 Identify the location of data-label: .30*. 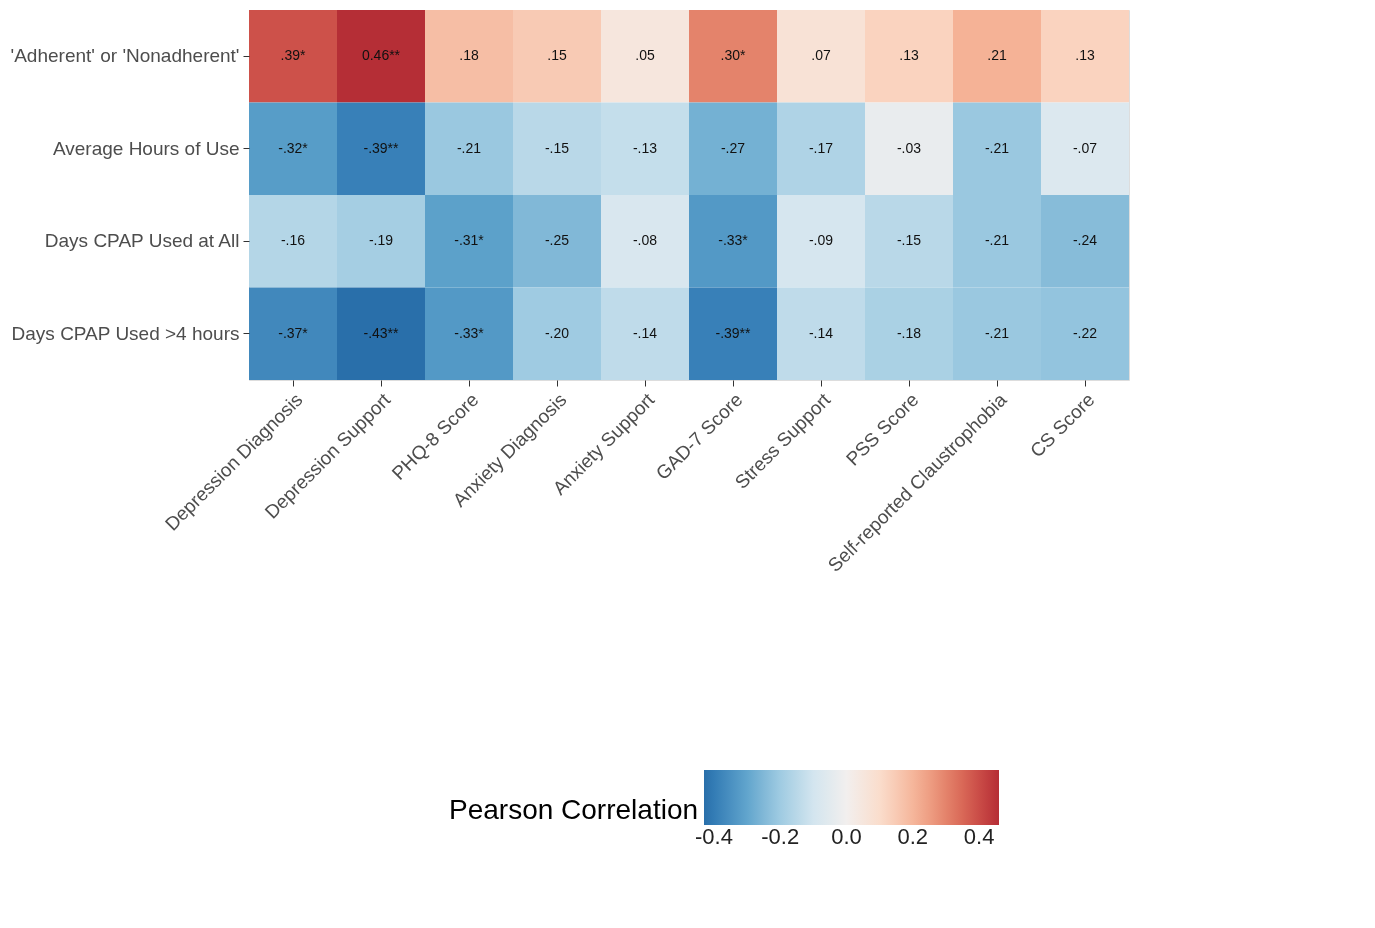
(733, 55).